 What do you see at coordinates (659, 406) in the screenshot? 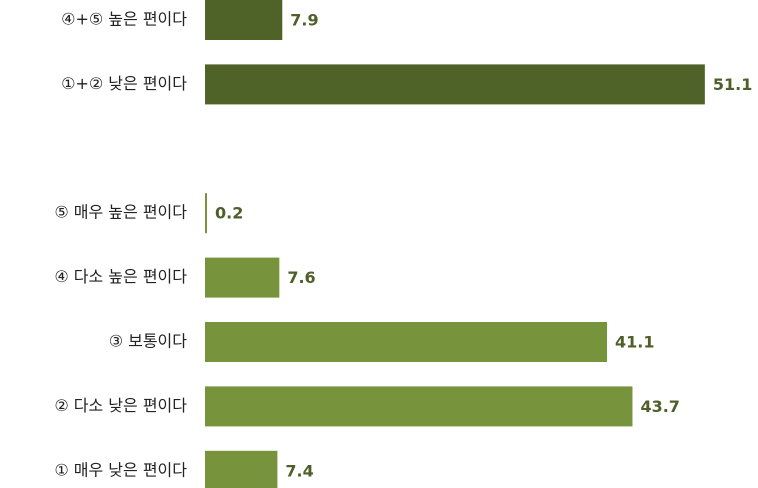
I see `value-label: 43.7` at bounding box center [659, 406].